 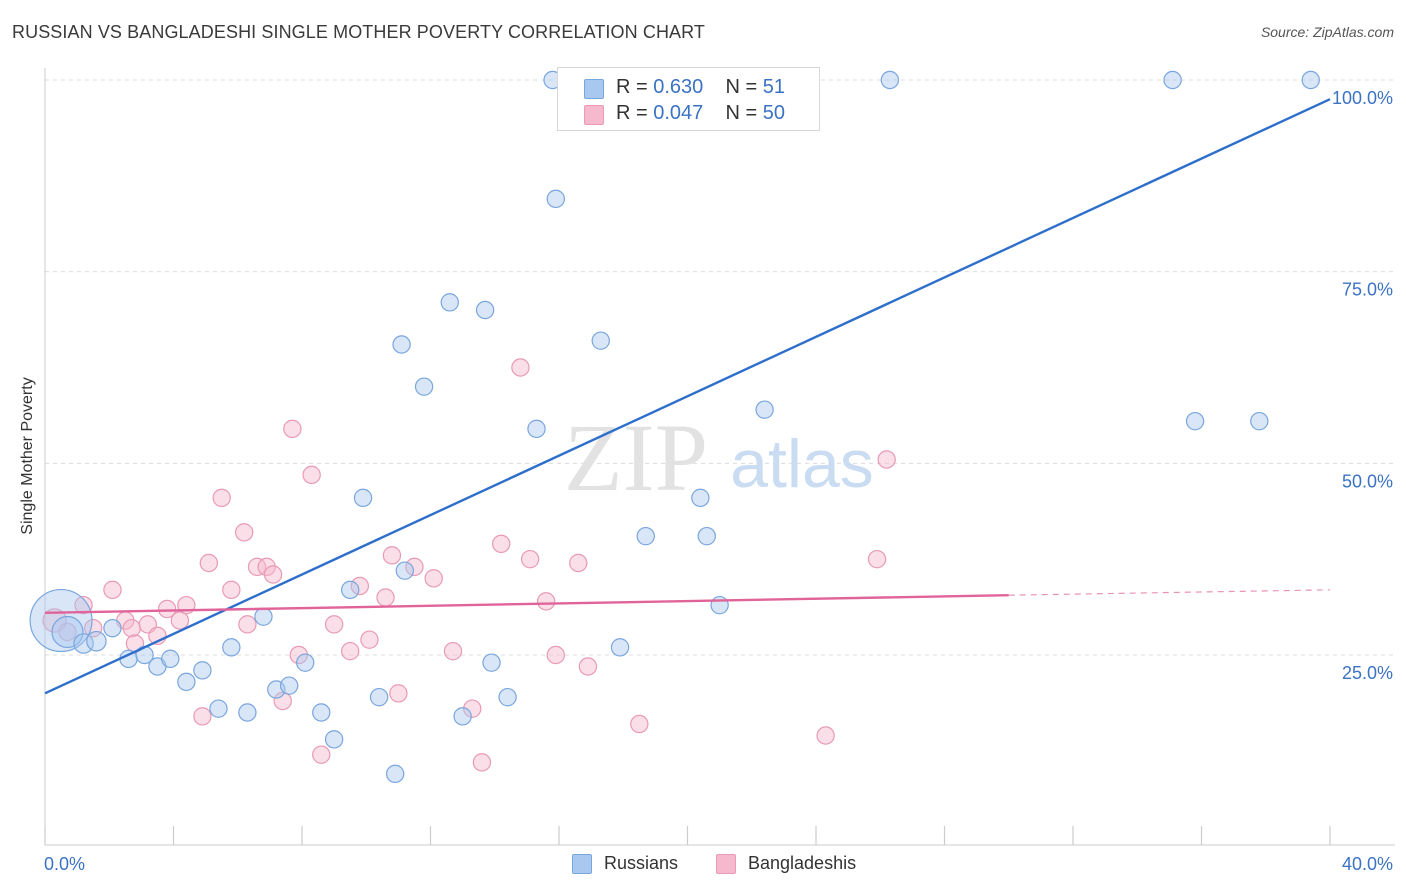 What do you see at coordinates (636, 457) in the screenshot?
I see `watermark-zip: ZIP` at bounding box center [636, 457].